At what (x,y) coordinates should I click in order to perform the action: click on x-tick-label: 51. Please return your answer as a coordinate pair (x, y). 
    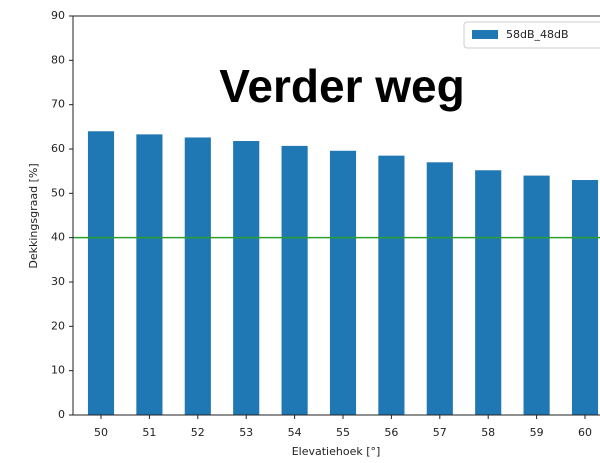
    Looking at the image, I should click on (149, 432).